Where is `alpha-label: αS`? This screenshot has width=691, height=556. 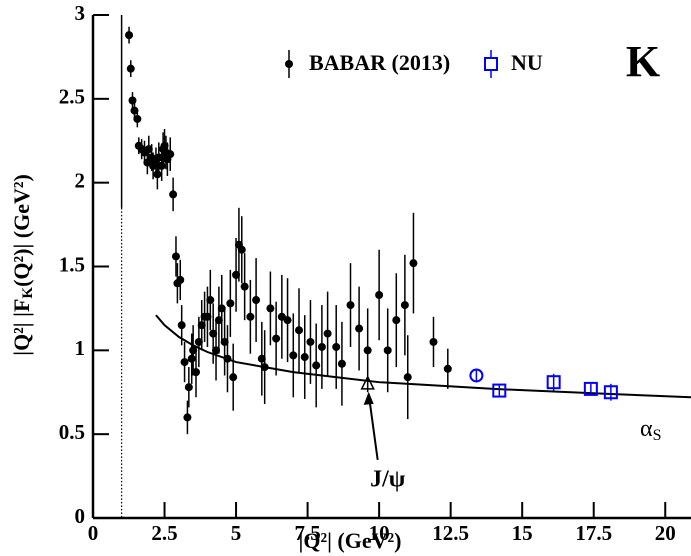
alpha-label: αS is located at coordinates (650, 430).